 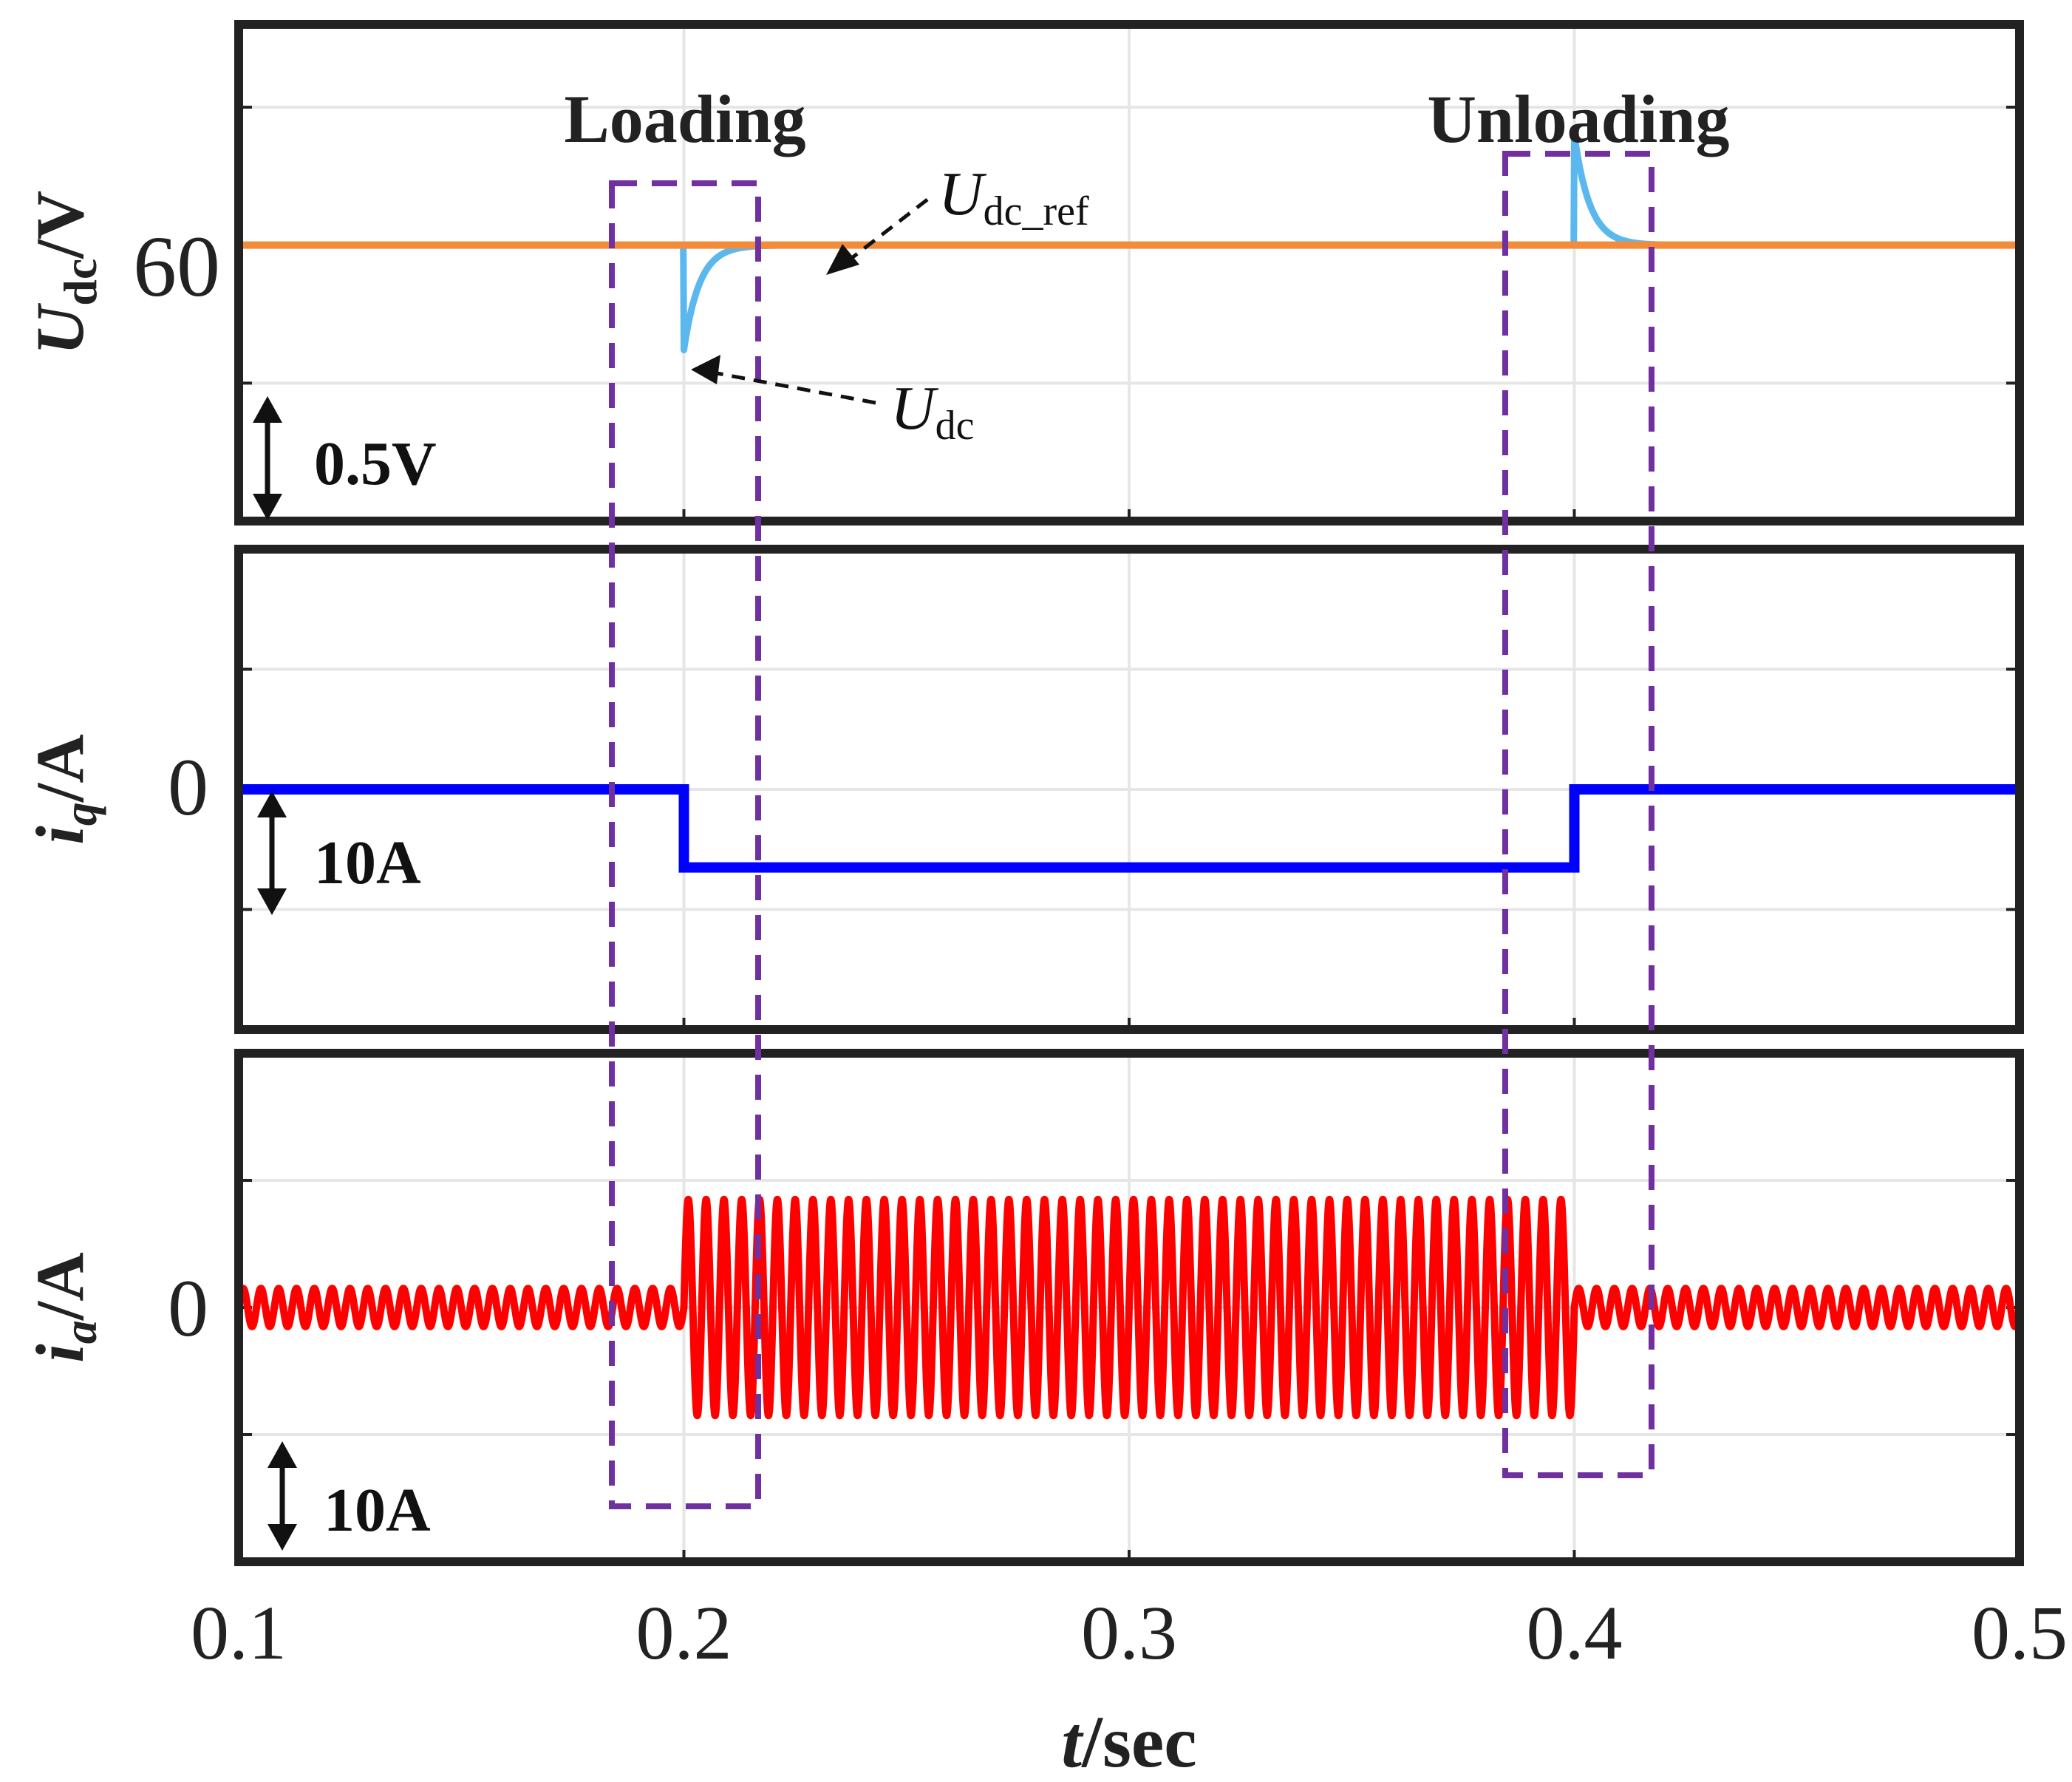 What do you see at coordinates (64, 789) in the screenshot?
I see `panel-iq-ylabel: iq/A` at bounding box center [64, 789].